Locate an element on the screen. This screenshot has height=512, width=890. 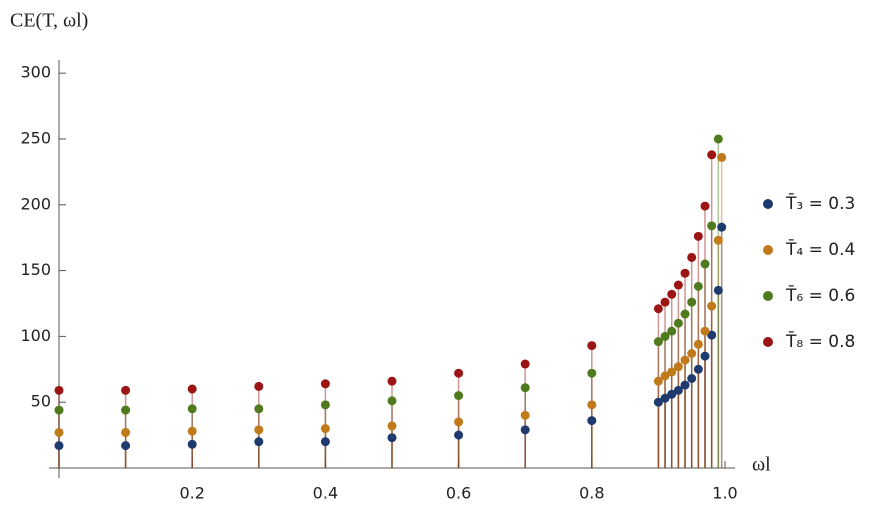
legend-label: T̄₄ = 0.4 is located at coordinates (820, 249).